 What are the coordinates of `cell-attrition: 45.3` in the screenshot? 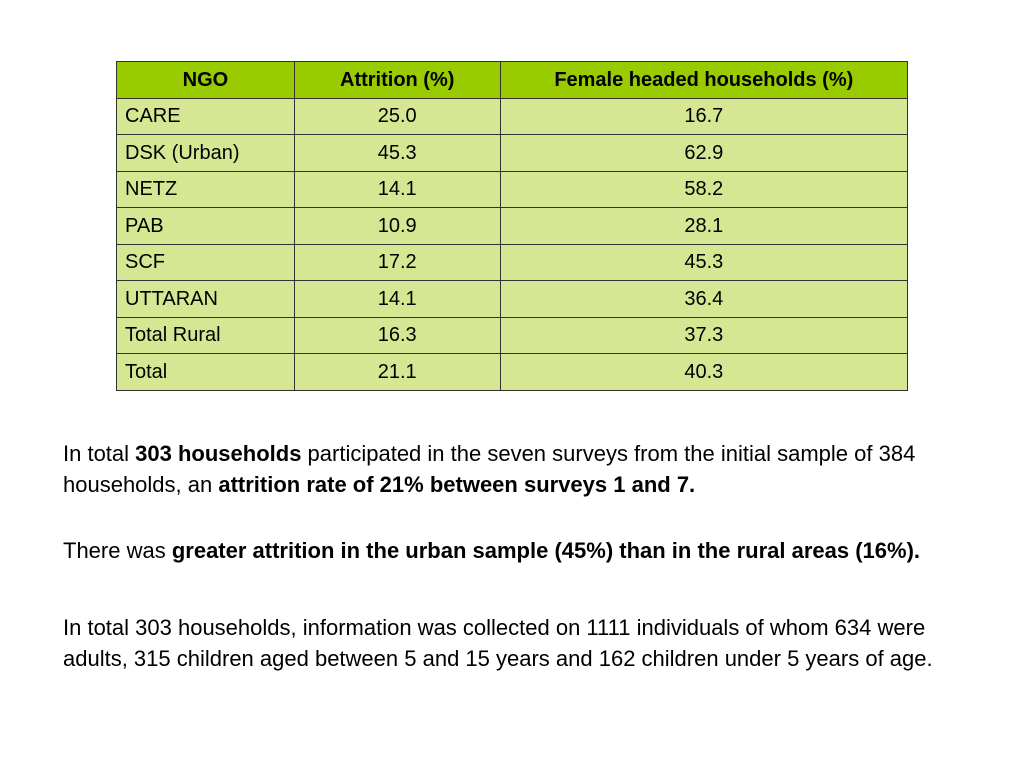 It's located at (397, 153).